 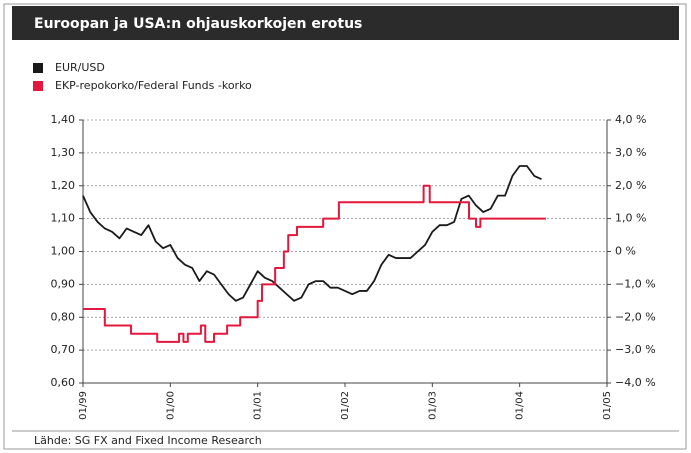 What do you see at coordinates (607, 405) in the screenshot?
I see `x-tick-label: 01/05` at bounding box center [607, 405].